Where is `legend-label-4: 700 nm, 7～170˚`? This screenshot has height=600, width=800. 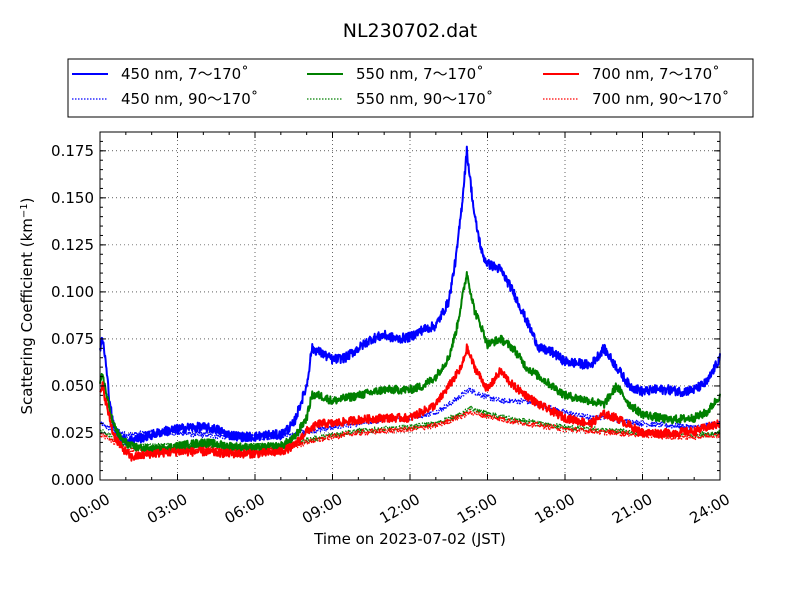 legend-label-4: 700 nm, 7～170˚ is located at coordinates (656, 74).